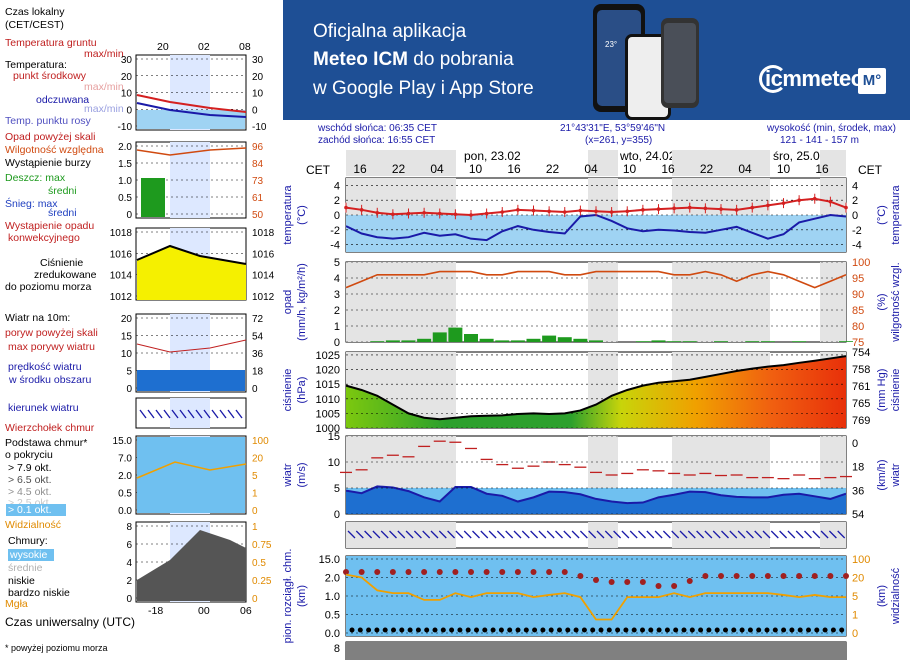  Describe the element at coordinates (65, 275) in the screenshot. I see `pressure-label-2: zredukowane` at that location.